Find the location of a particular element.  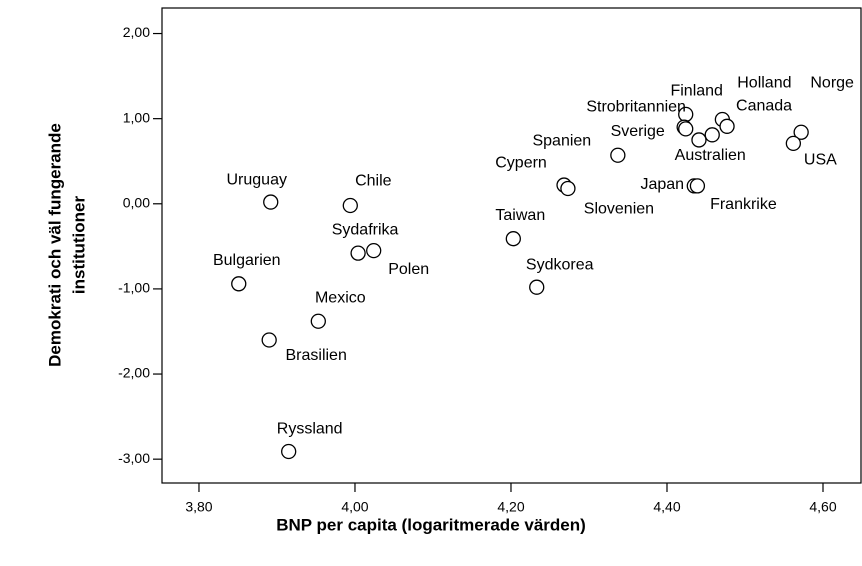

y-tick-label: 0,00 is located at coordinates (136, 202).